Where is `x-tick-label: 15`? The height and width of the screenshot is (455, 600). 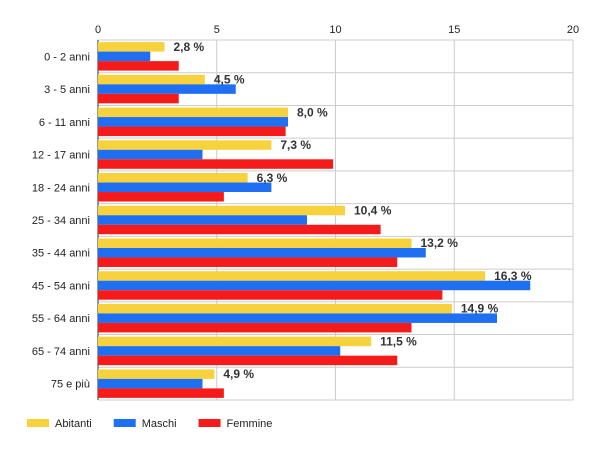 x-tick-label: 15 is located at coordinates (454, 30).